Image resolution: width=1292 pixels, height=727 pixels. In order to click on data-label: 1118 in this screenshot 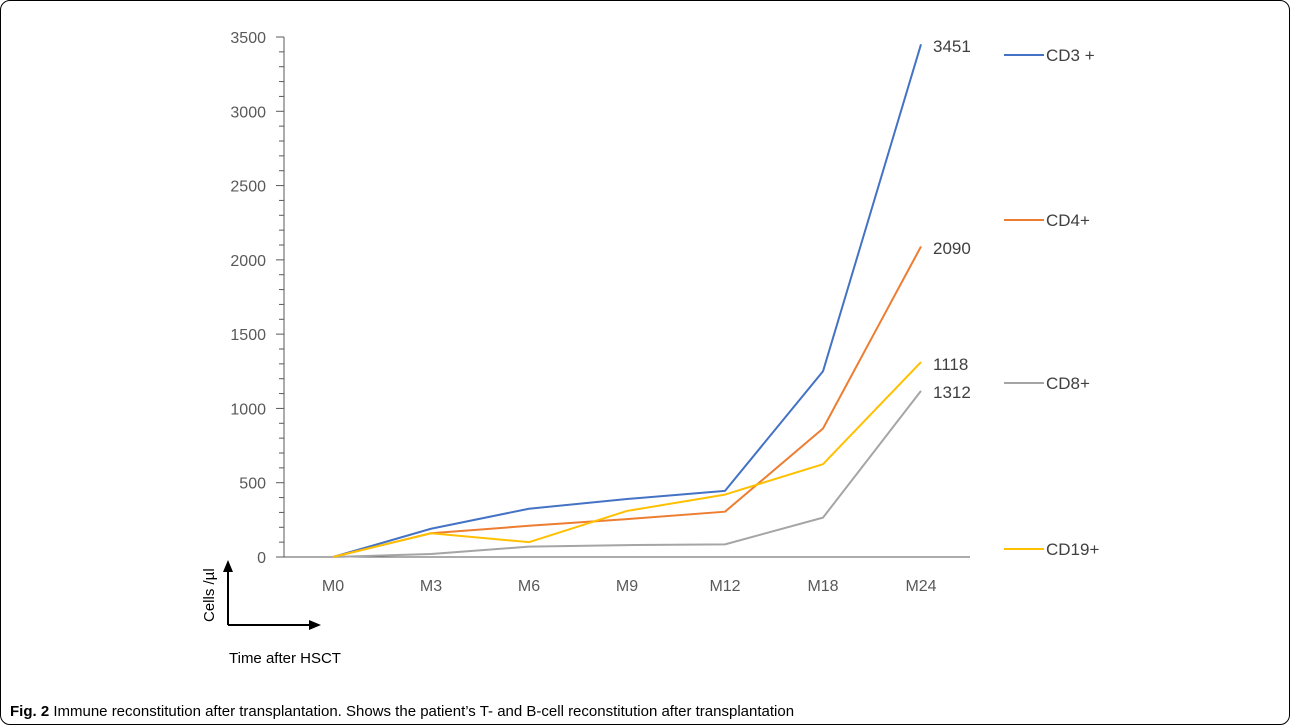, I will do `click(950, 364)`.